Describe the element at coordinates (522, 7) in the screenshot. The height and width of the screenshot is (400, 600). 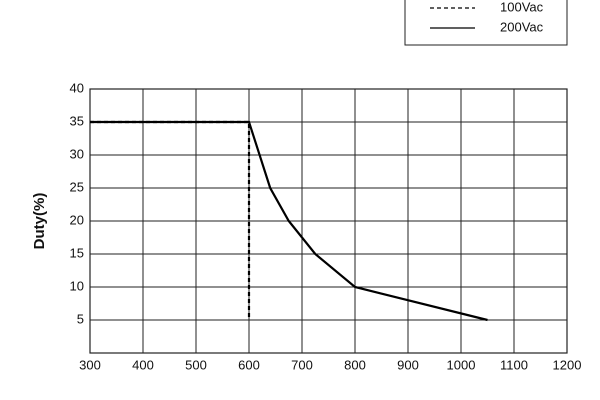
I see `legend-label: 100Vac` at that location.